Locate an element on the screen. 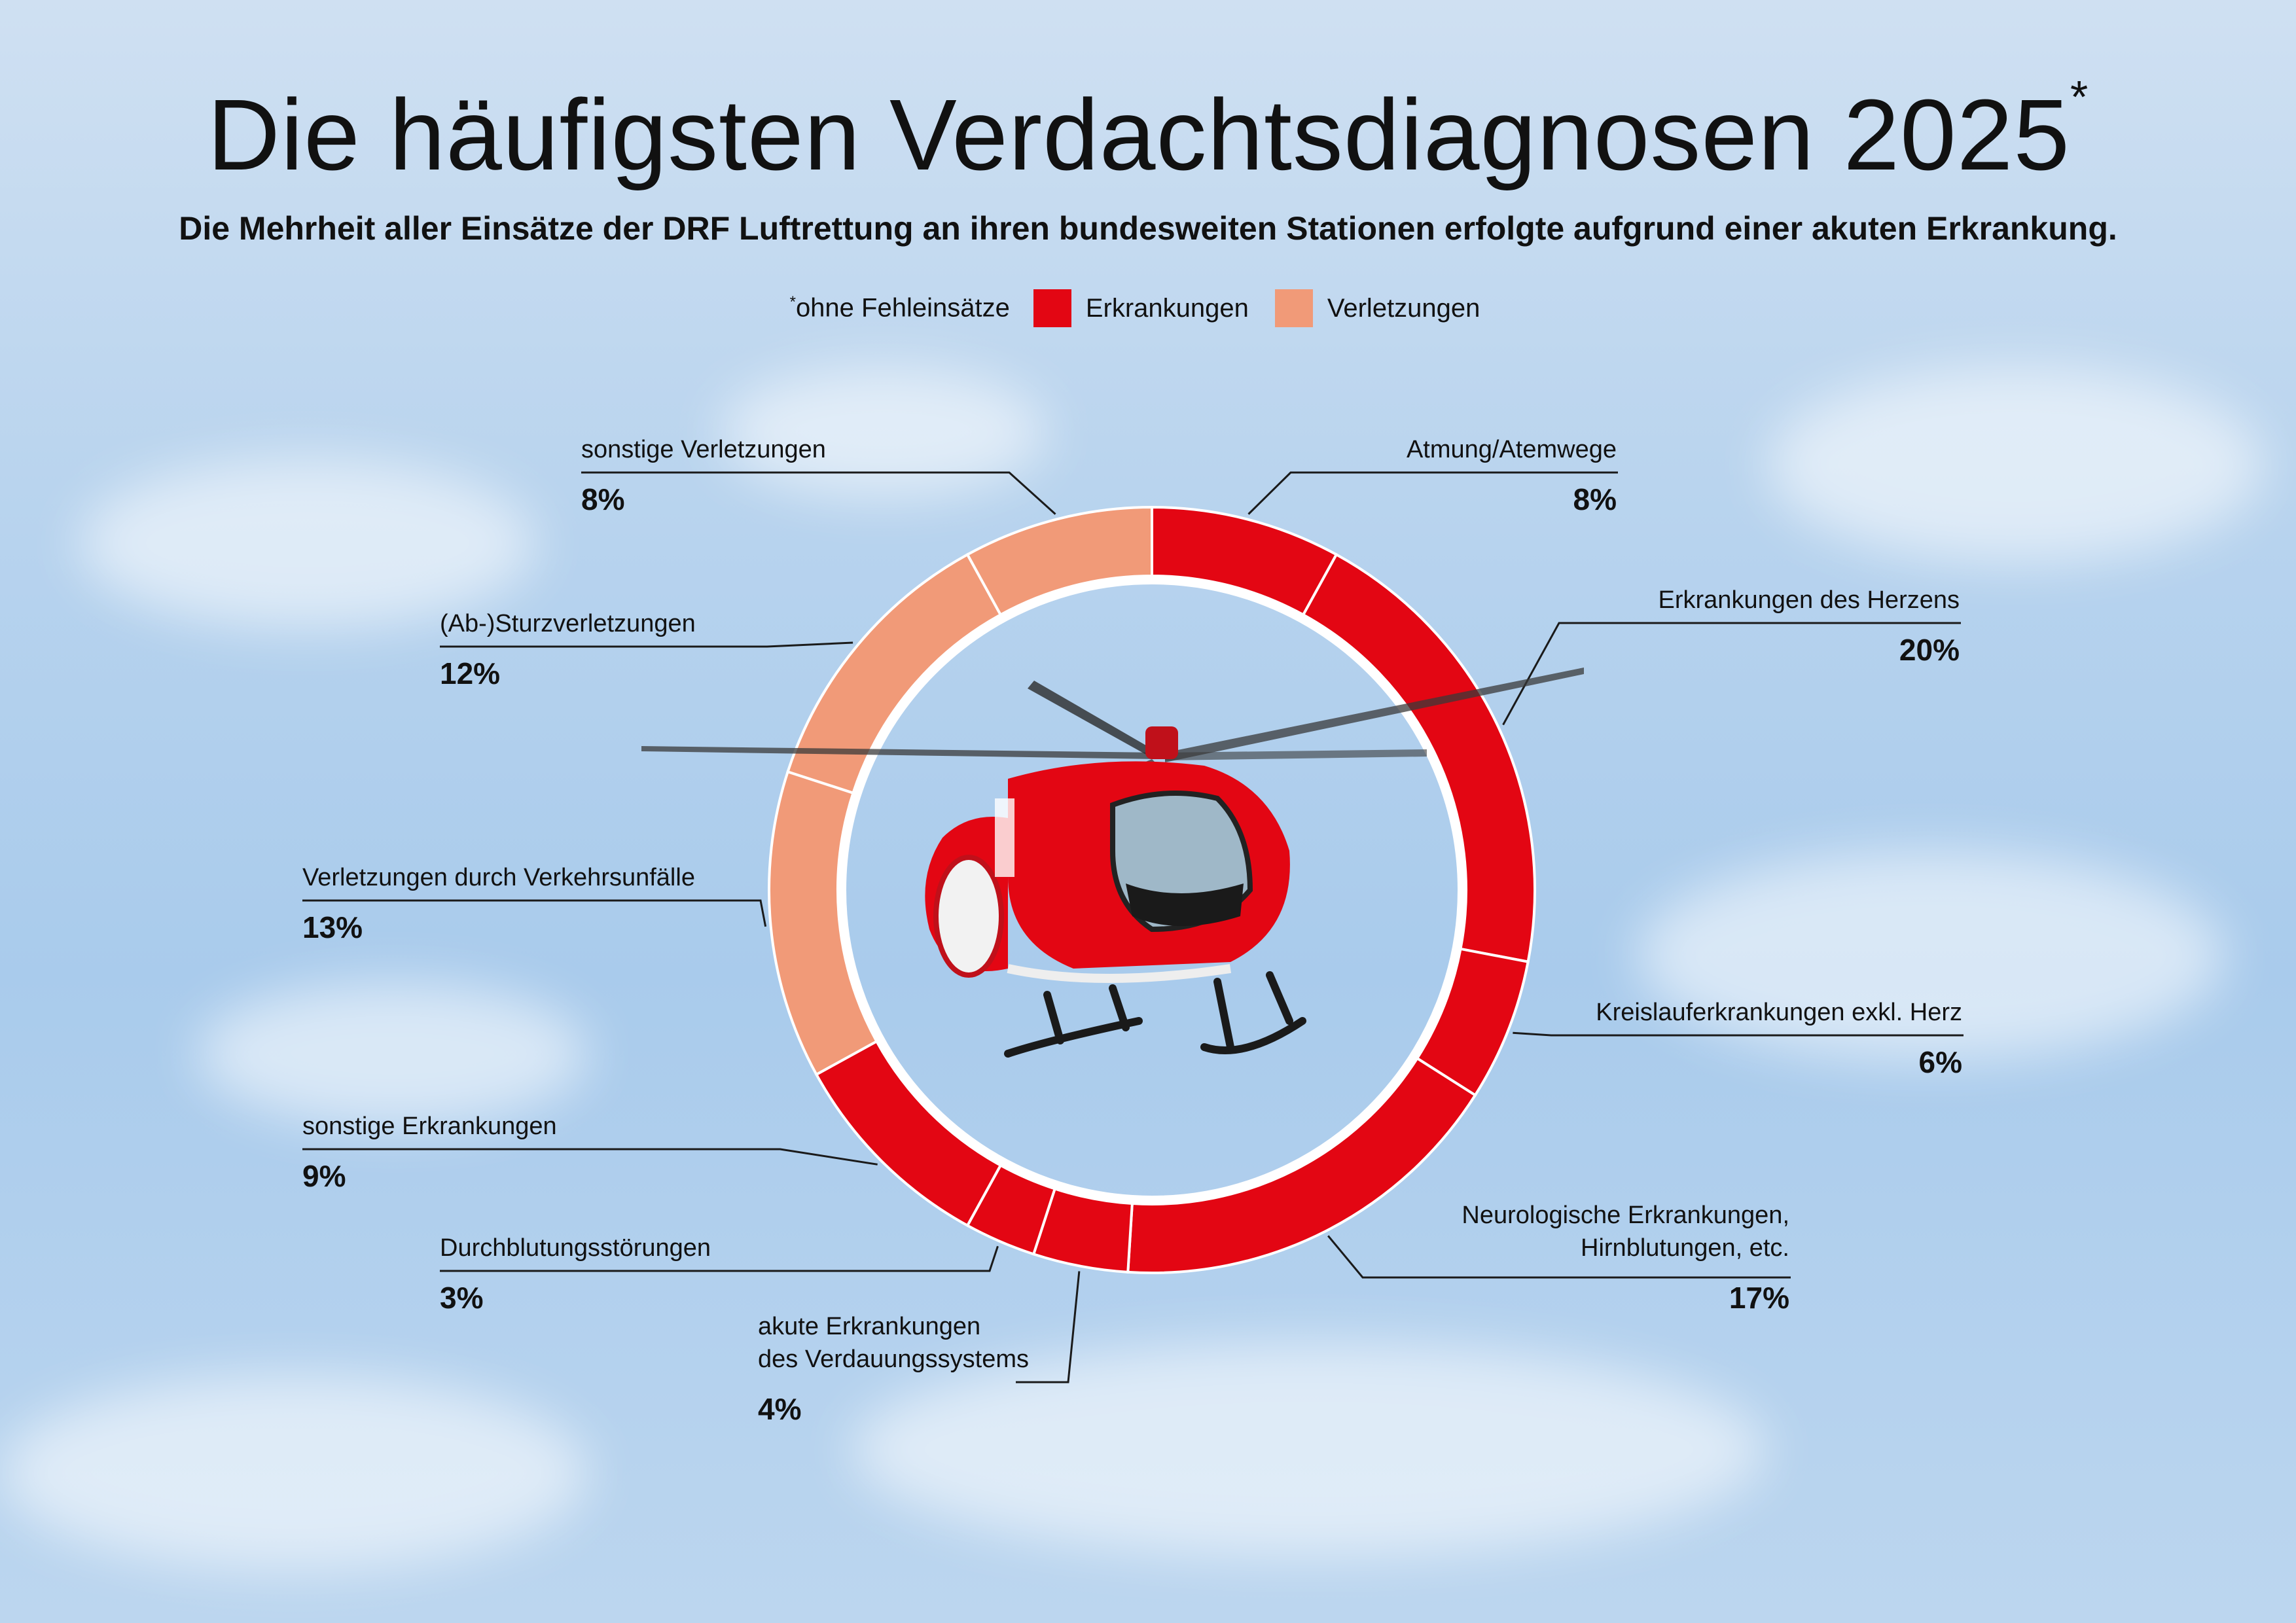 The image size is (2296, 1623). label-verkehr: Verletzungen durch Verkehrsunfälle 13% is located at coordinates (551, 903).